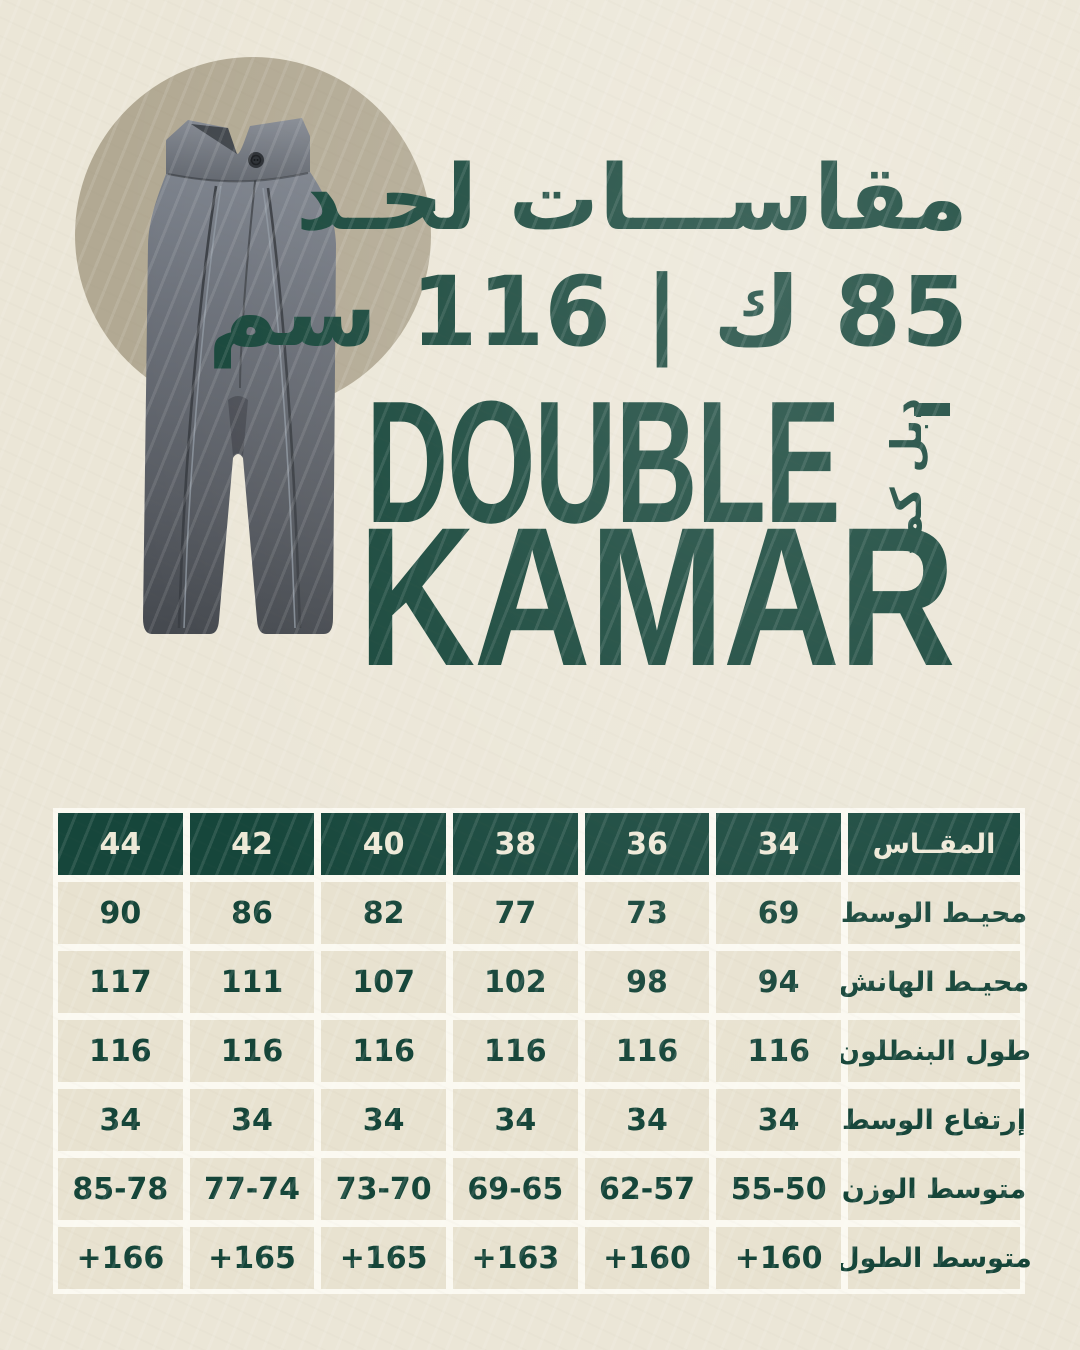 The width and height of the screenshot is (1080, 1350). I want to click on measure-label-cell: محيـط الوسط, so click(934, 913).